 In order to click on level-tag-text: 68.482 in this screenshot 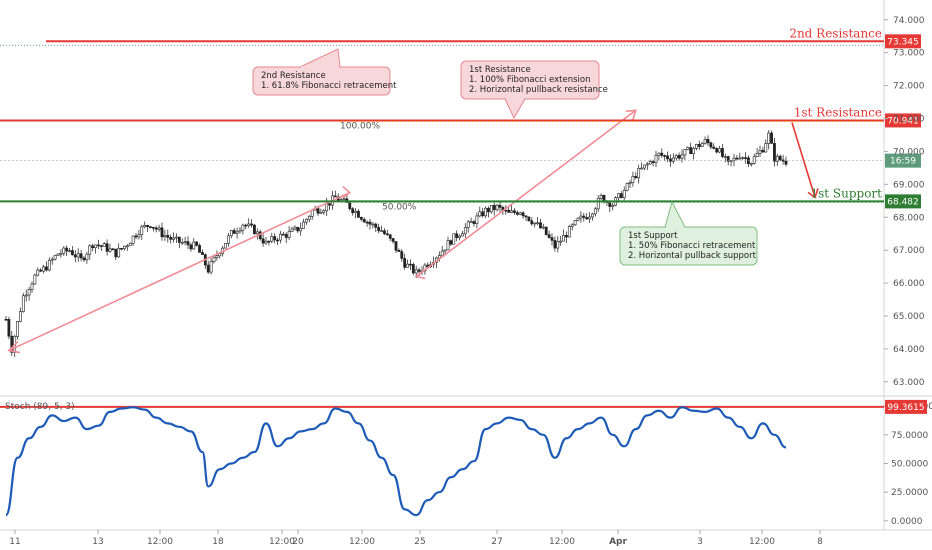, I will do `click(903, 202)`.